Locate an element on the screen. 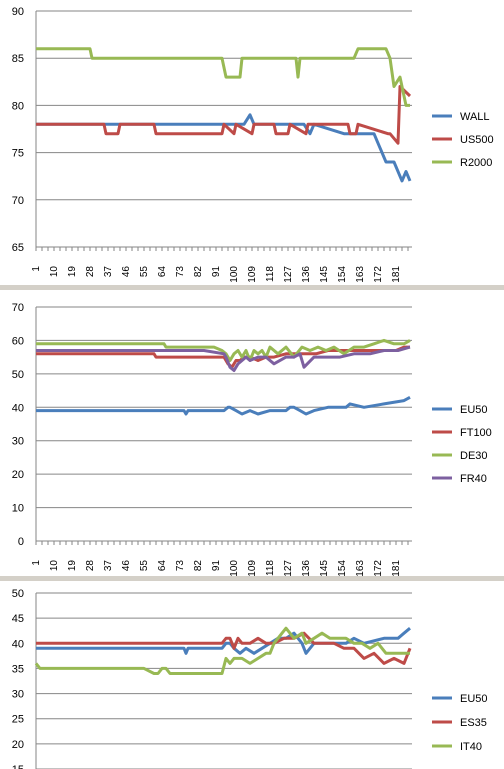 The image size is (504, 769). legend-label-wall: WALL is located at coordinates (475, 117).